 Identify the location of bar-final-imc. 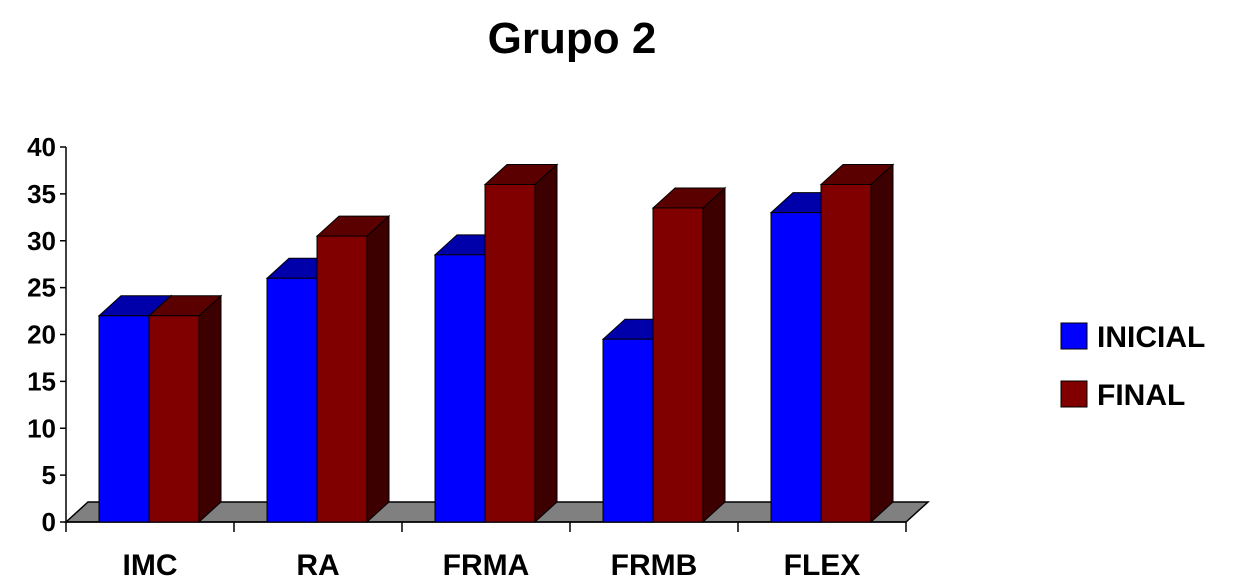
(185, 409).